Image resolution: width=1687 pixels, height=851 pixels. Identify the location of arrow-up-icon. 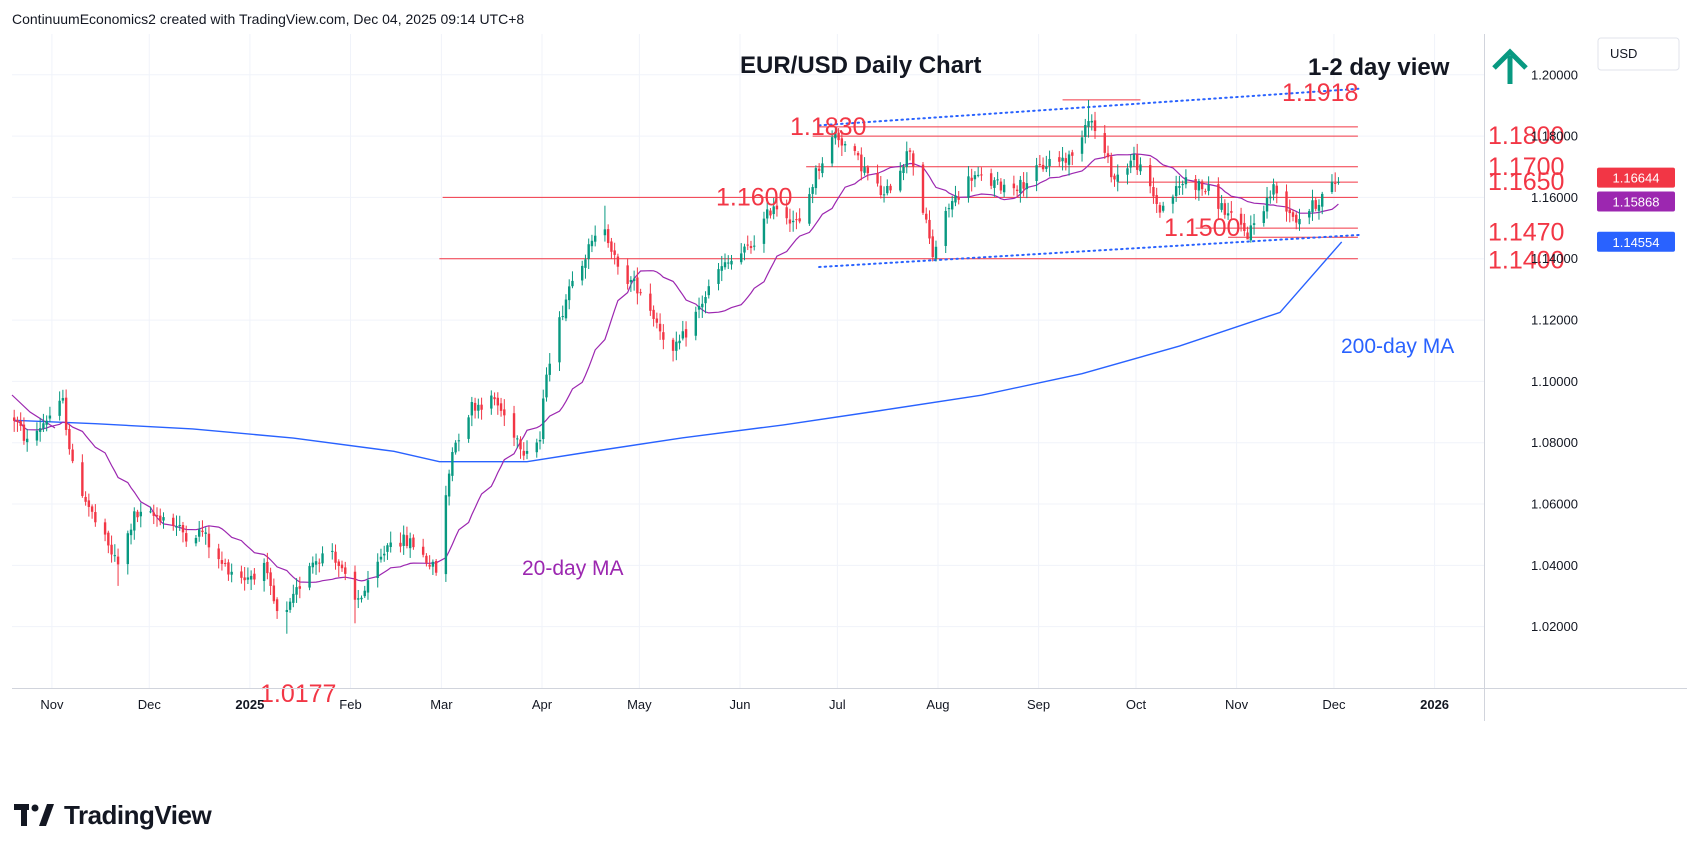
(1510, 66).